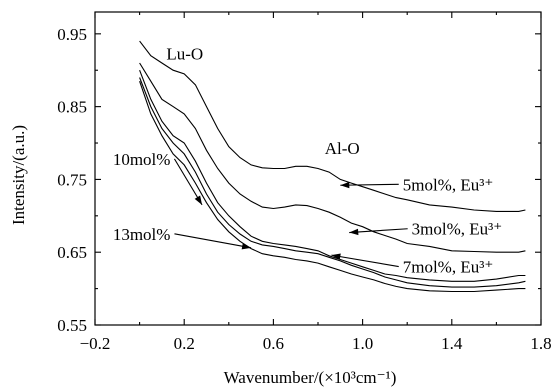  What do you see at coordinates (72, 179) in the screenshot?
I see `y-tick-label: 0.75` at bounding box center [72, 179].